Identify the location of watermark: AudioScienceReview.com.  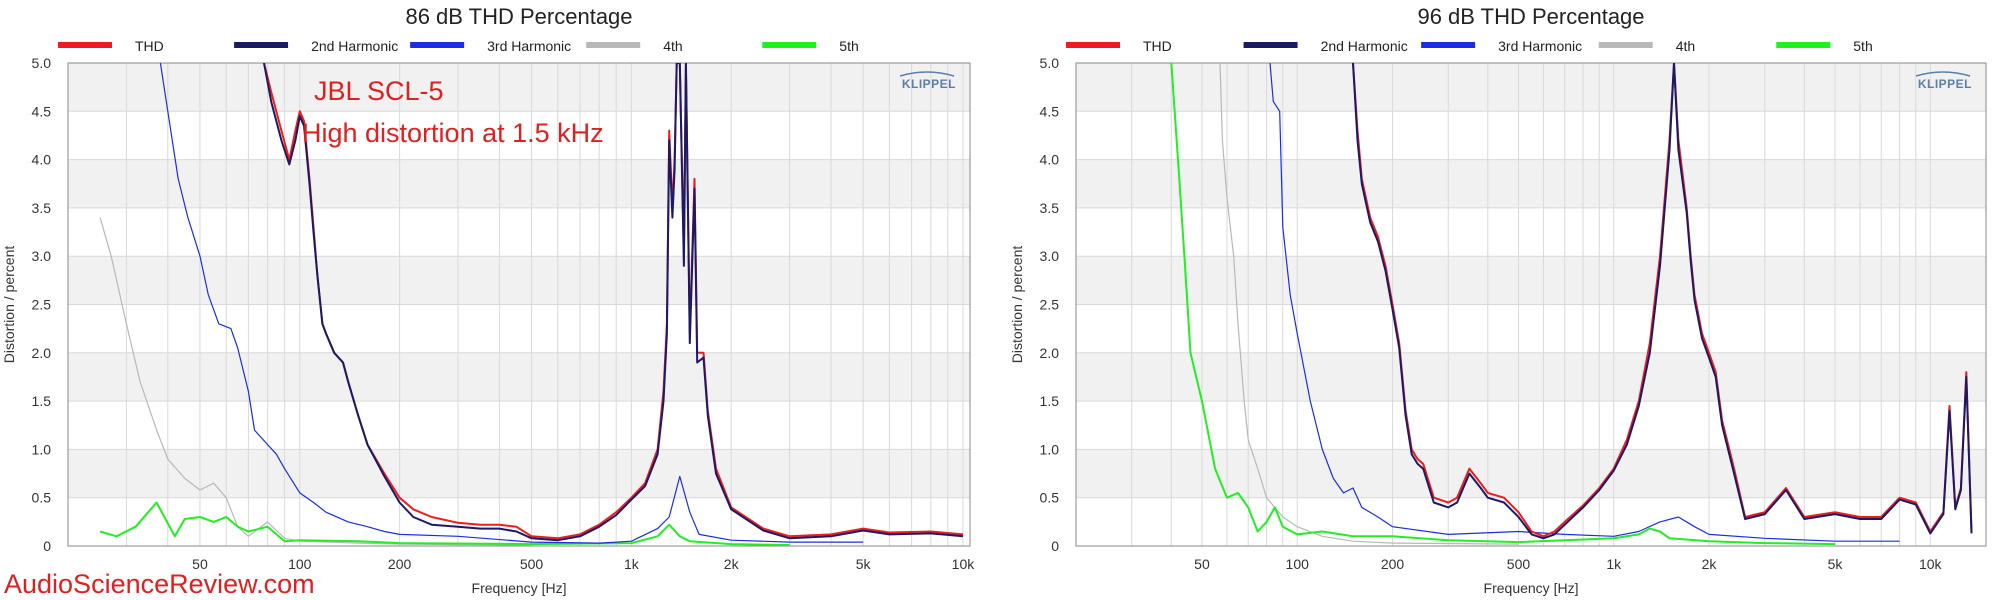
(159, 584).